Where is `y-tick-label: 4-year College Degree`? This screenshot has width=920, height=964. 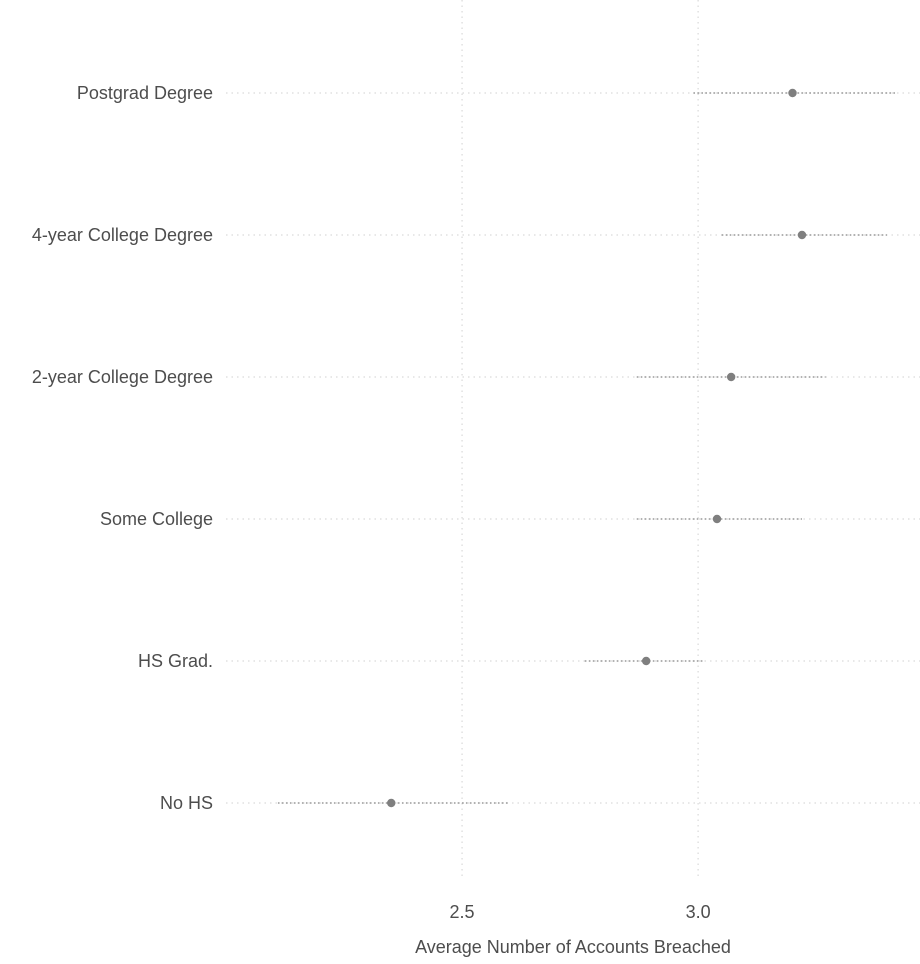 y-tick-label: 4-year College Degree is located at coordinates (122, 235).